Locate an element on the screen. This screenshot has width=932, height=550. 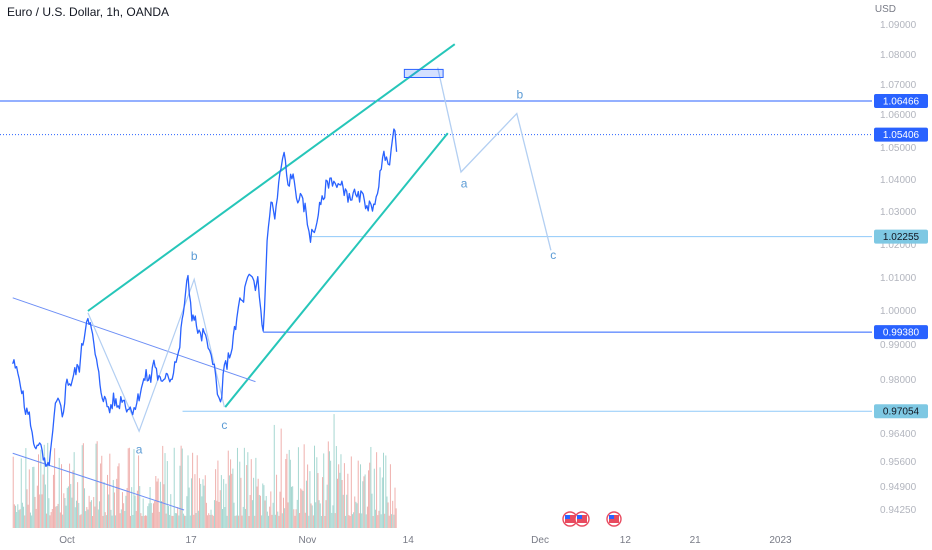
projection-path is located at coordinates (494, 159).